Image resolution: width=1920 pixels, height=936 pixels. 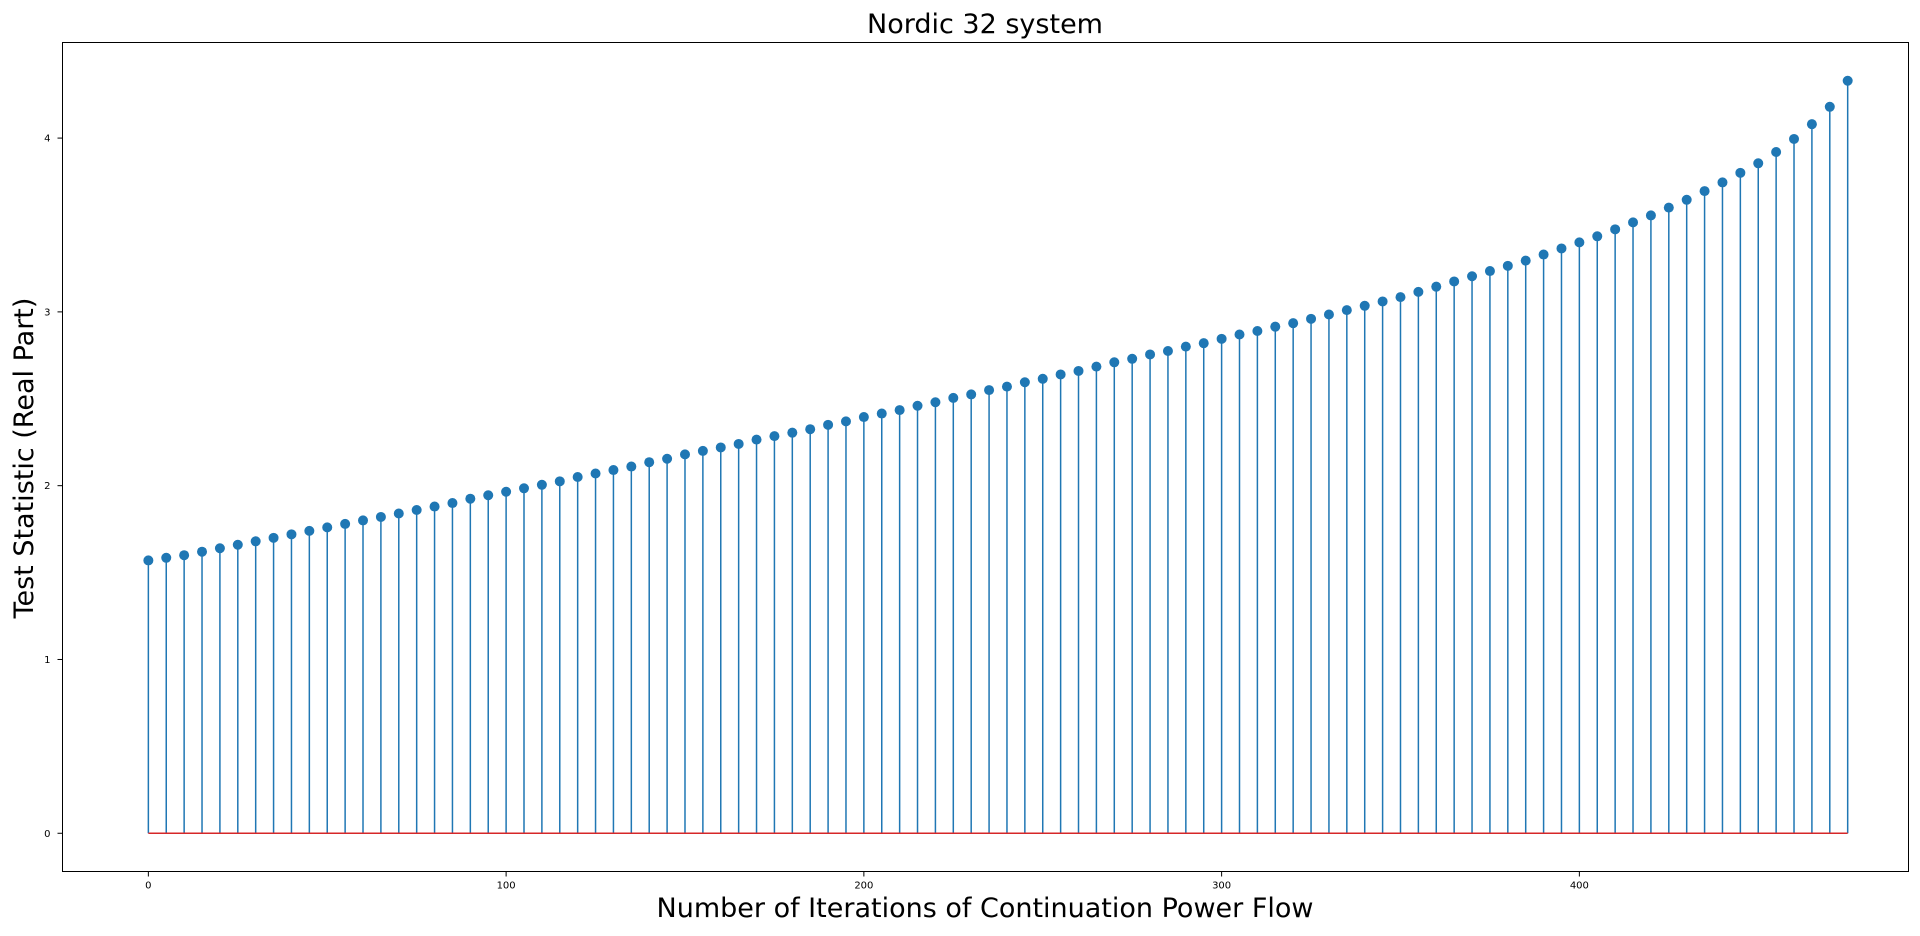 I want to click on x-tick-label: 300, so click(x=1221, y=886).